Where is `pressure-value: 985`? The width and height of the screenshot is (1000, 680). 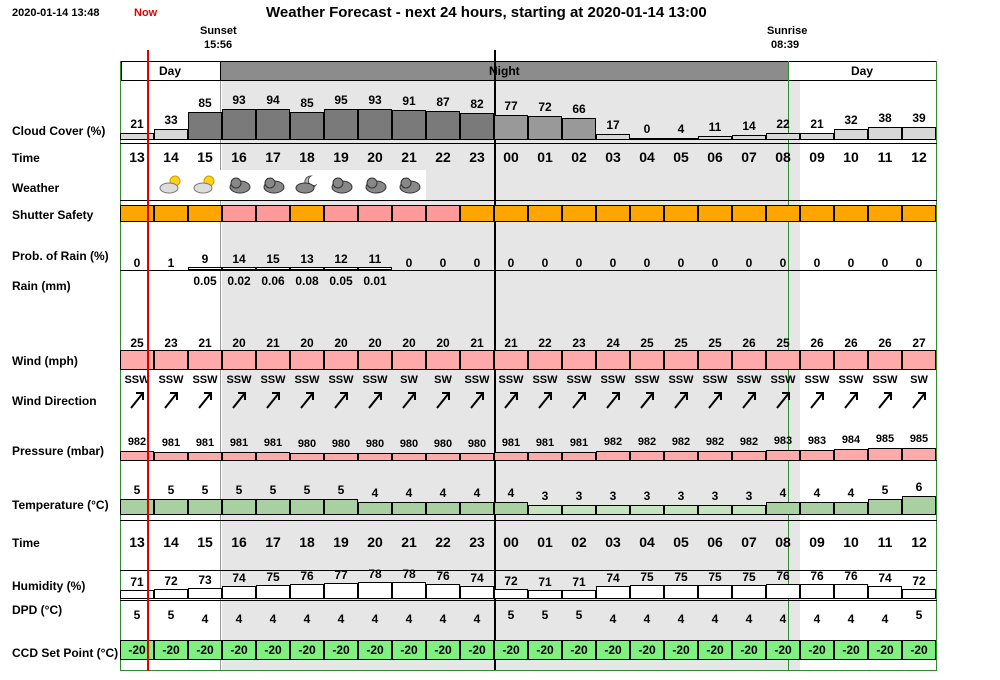 pressure-value: 985 is located at coordinates (919, 439).